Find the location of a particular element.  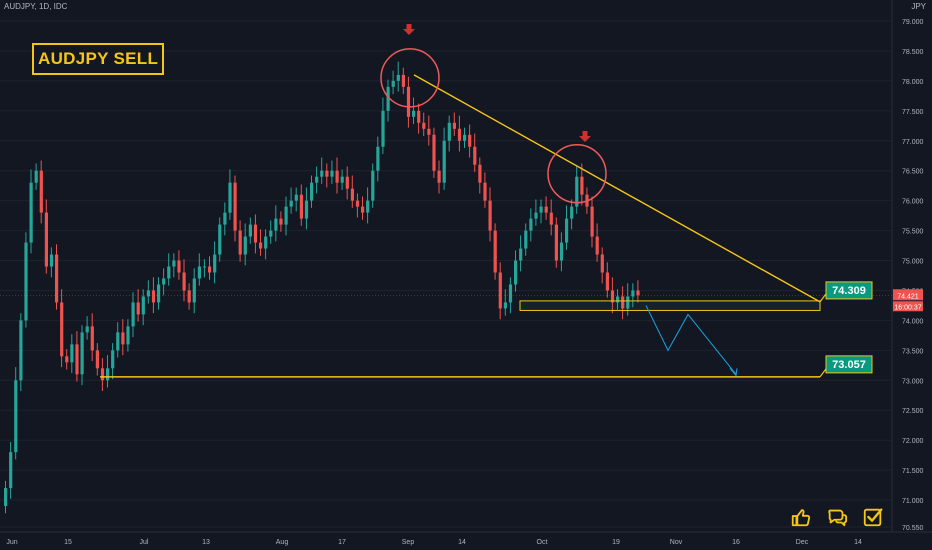

value-label-text: 73.057 is located at coordinates (849, 365).